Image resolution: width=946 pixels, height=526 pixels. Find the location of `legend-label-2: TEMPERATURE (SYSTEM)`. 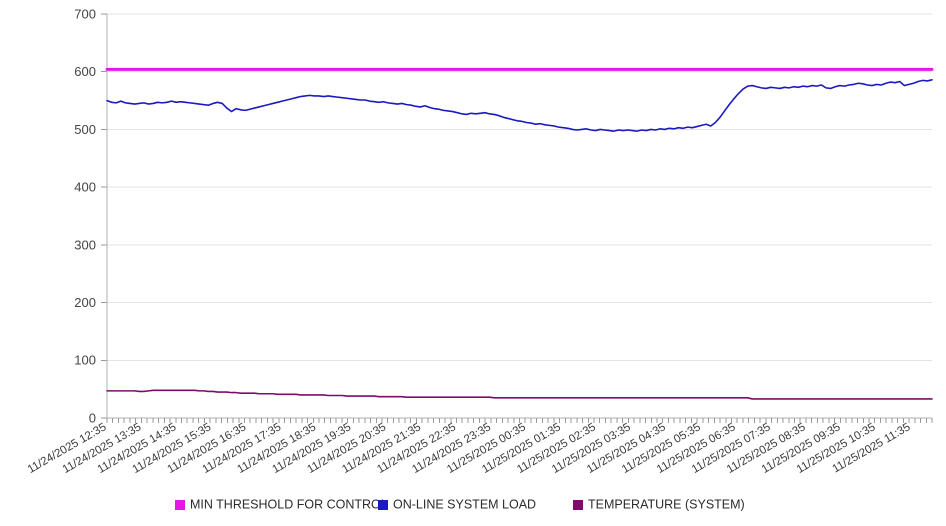

legend-label-2: TEMPERATURE (SYSTEM) is located at coordinates (666, 504).